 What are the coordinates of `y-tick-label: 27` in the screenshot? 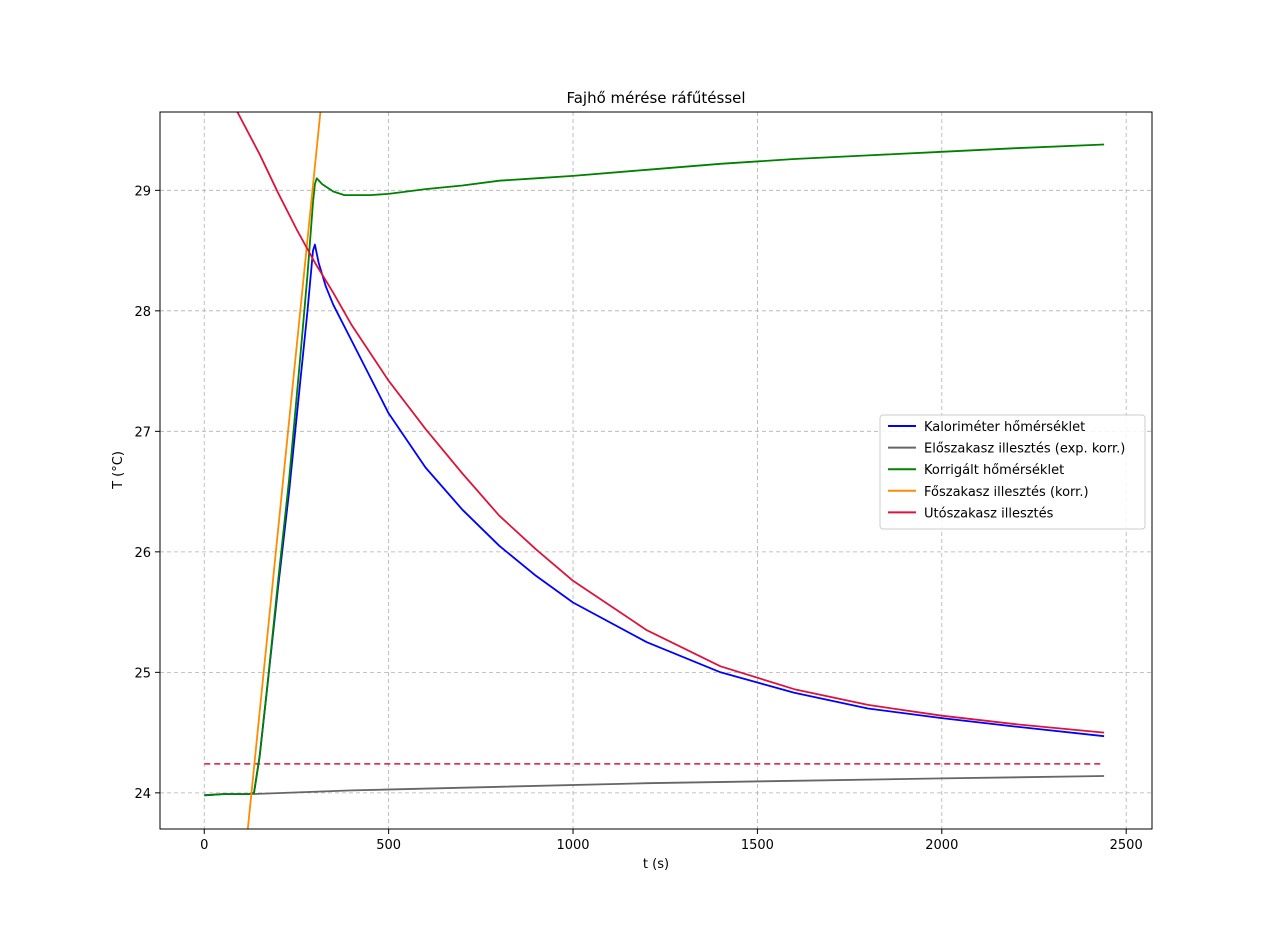 It's located at (142, 432).